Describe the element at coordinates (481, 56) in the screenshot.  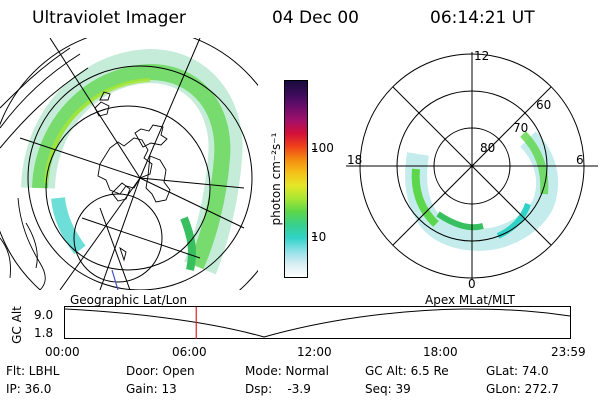
I see `mlt-label-12: 12` at that location.